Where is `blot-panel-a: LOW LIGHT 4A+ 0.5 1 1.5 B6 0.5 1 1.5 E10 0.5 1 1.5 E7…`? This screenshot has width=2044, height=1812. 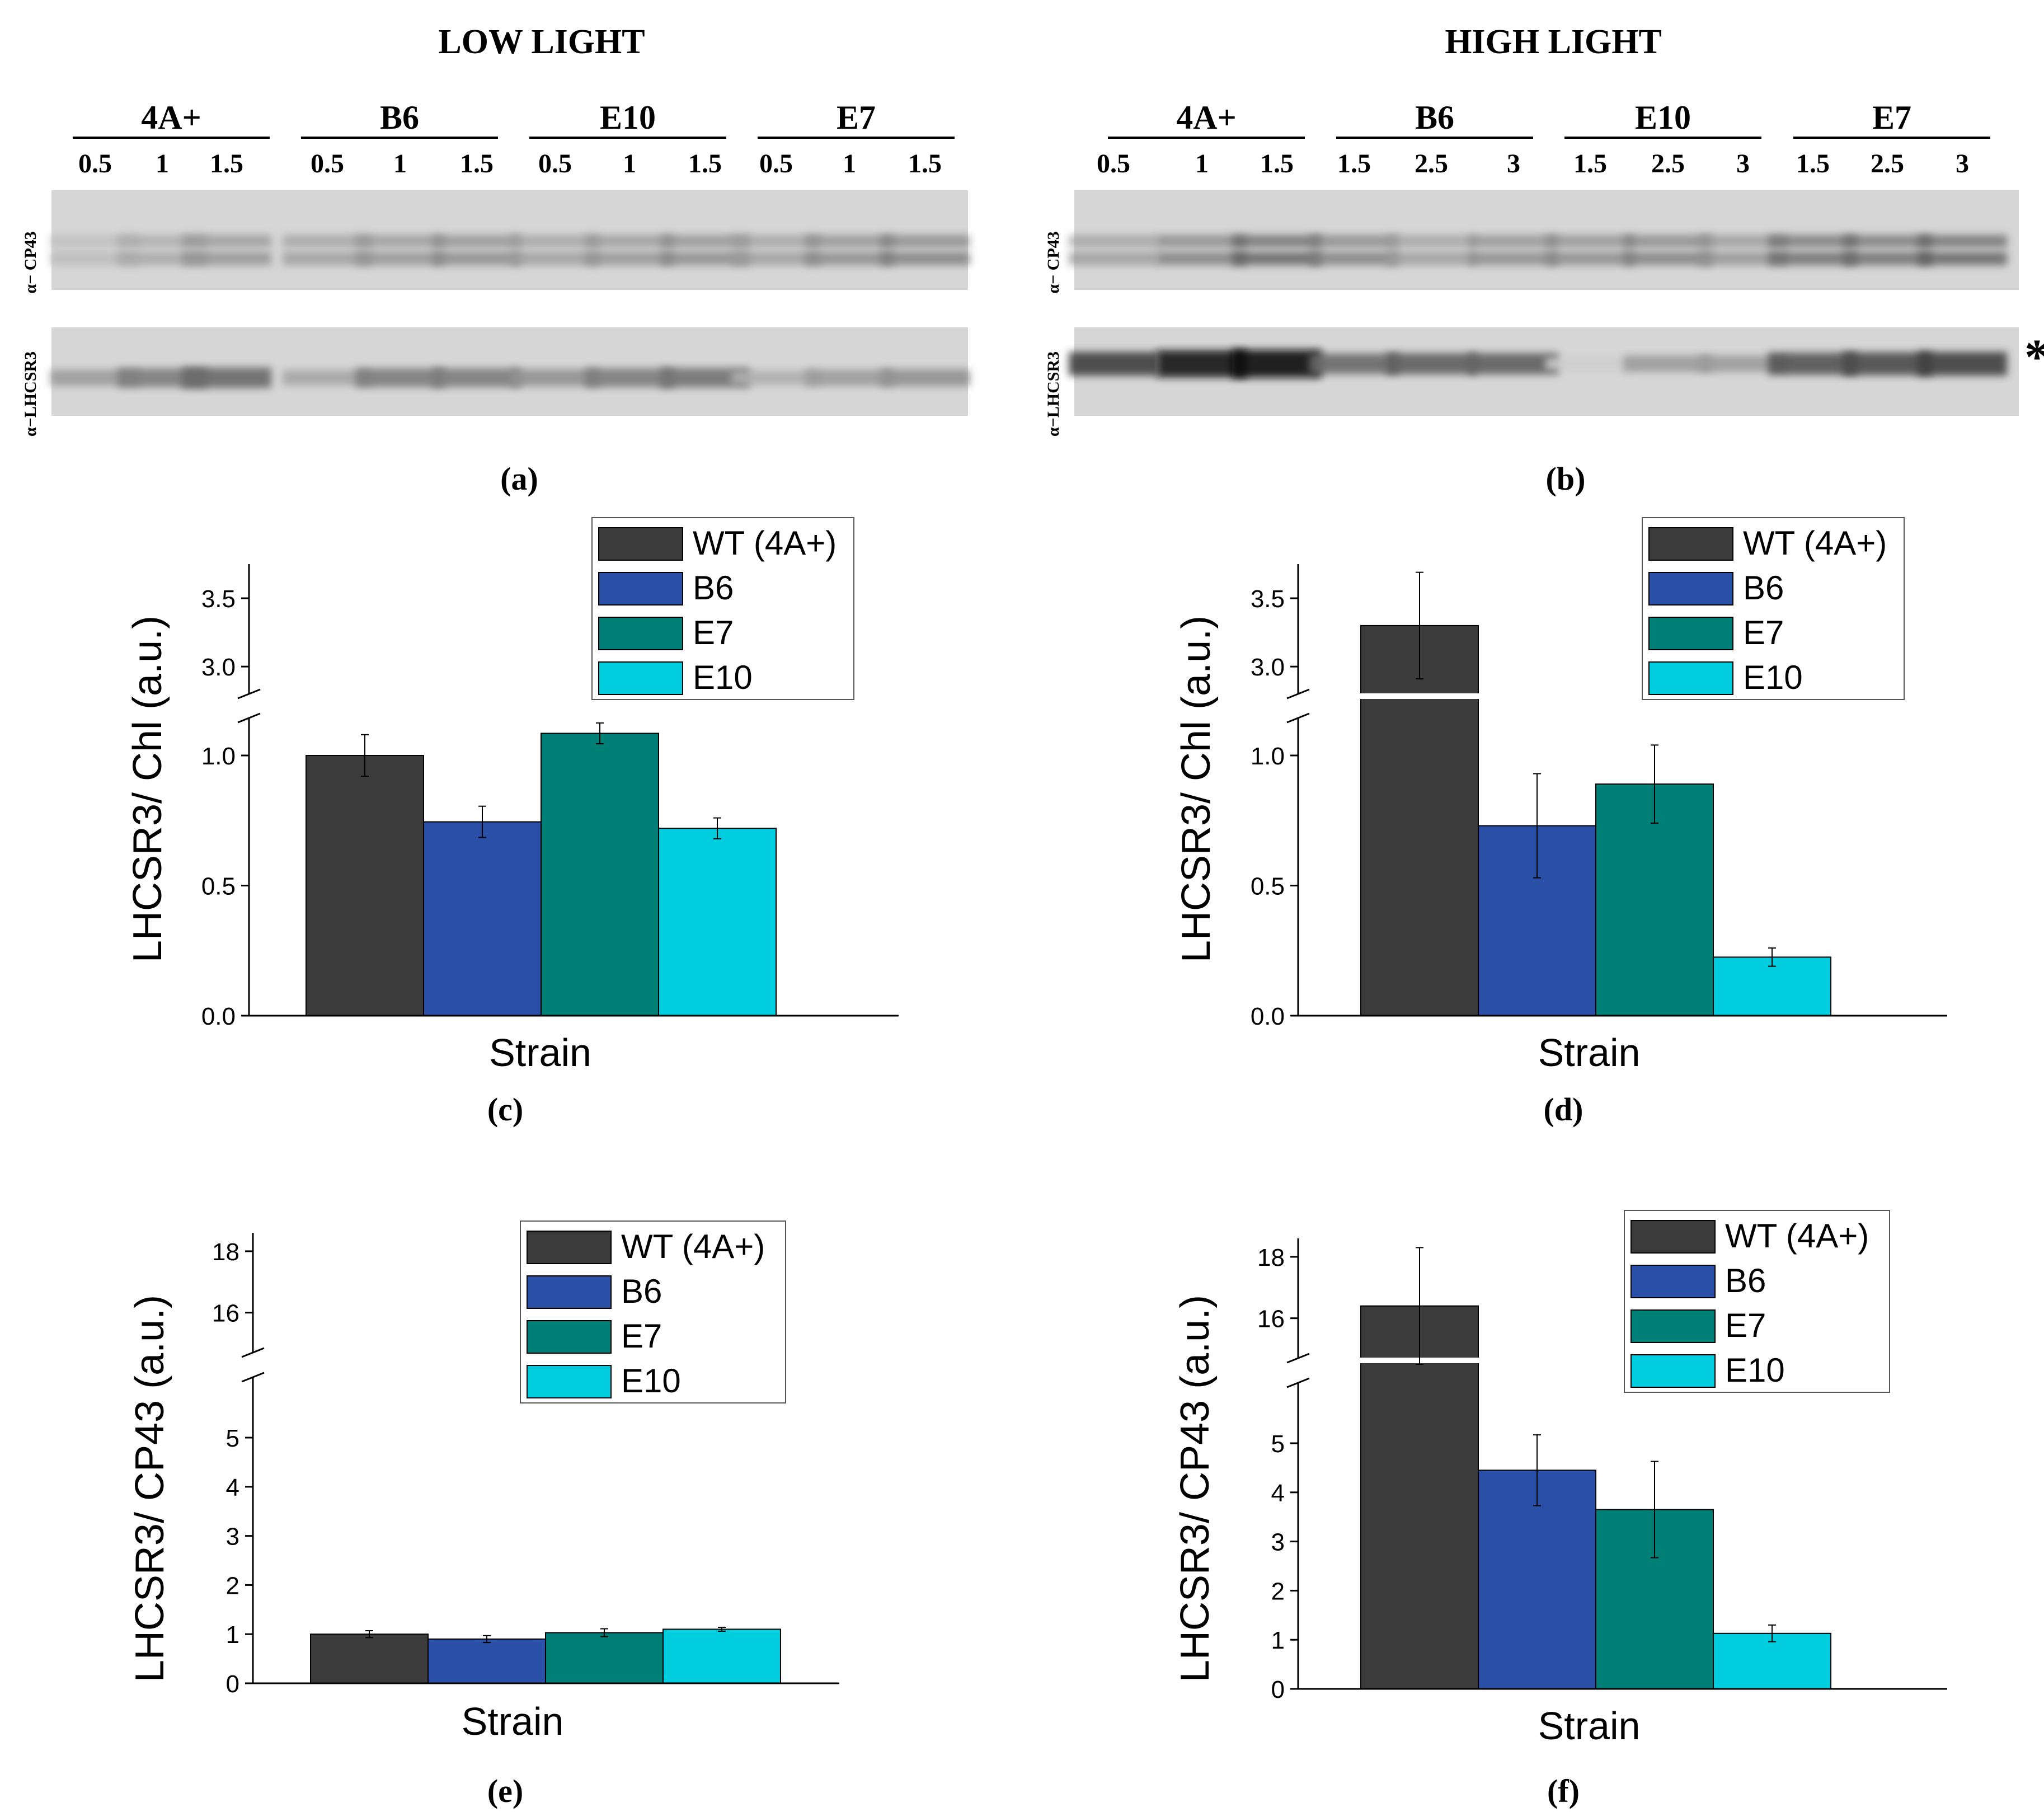
blot-panel-a: LOW LIGHT 4A+ 0.5 1 1.5 B6 0.5 1 1.5 E10 0.5 1 1.5 E7… is located at coordinates (495, 260).